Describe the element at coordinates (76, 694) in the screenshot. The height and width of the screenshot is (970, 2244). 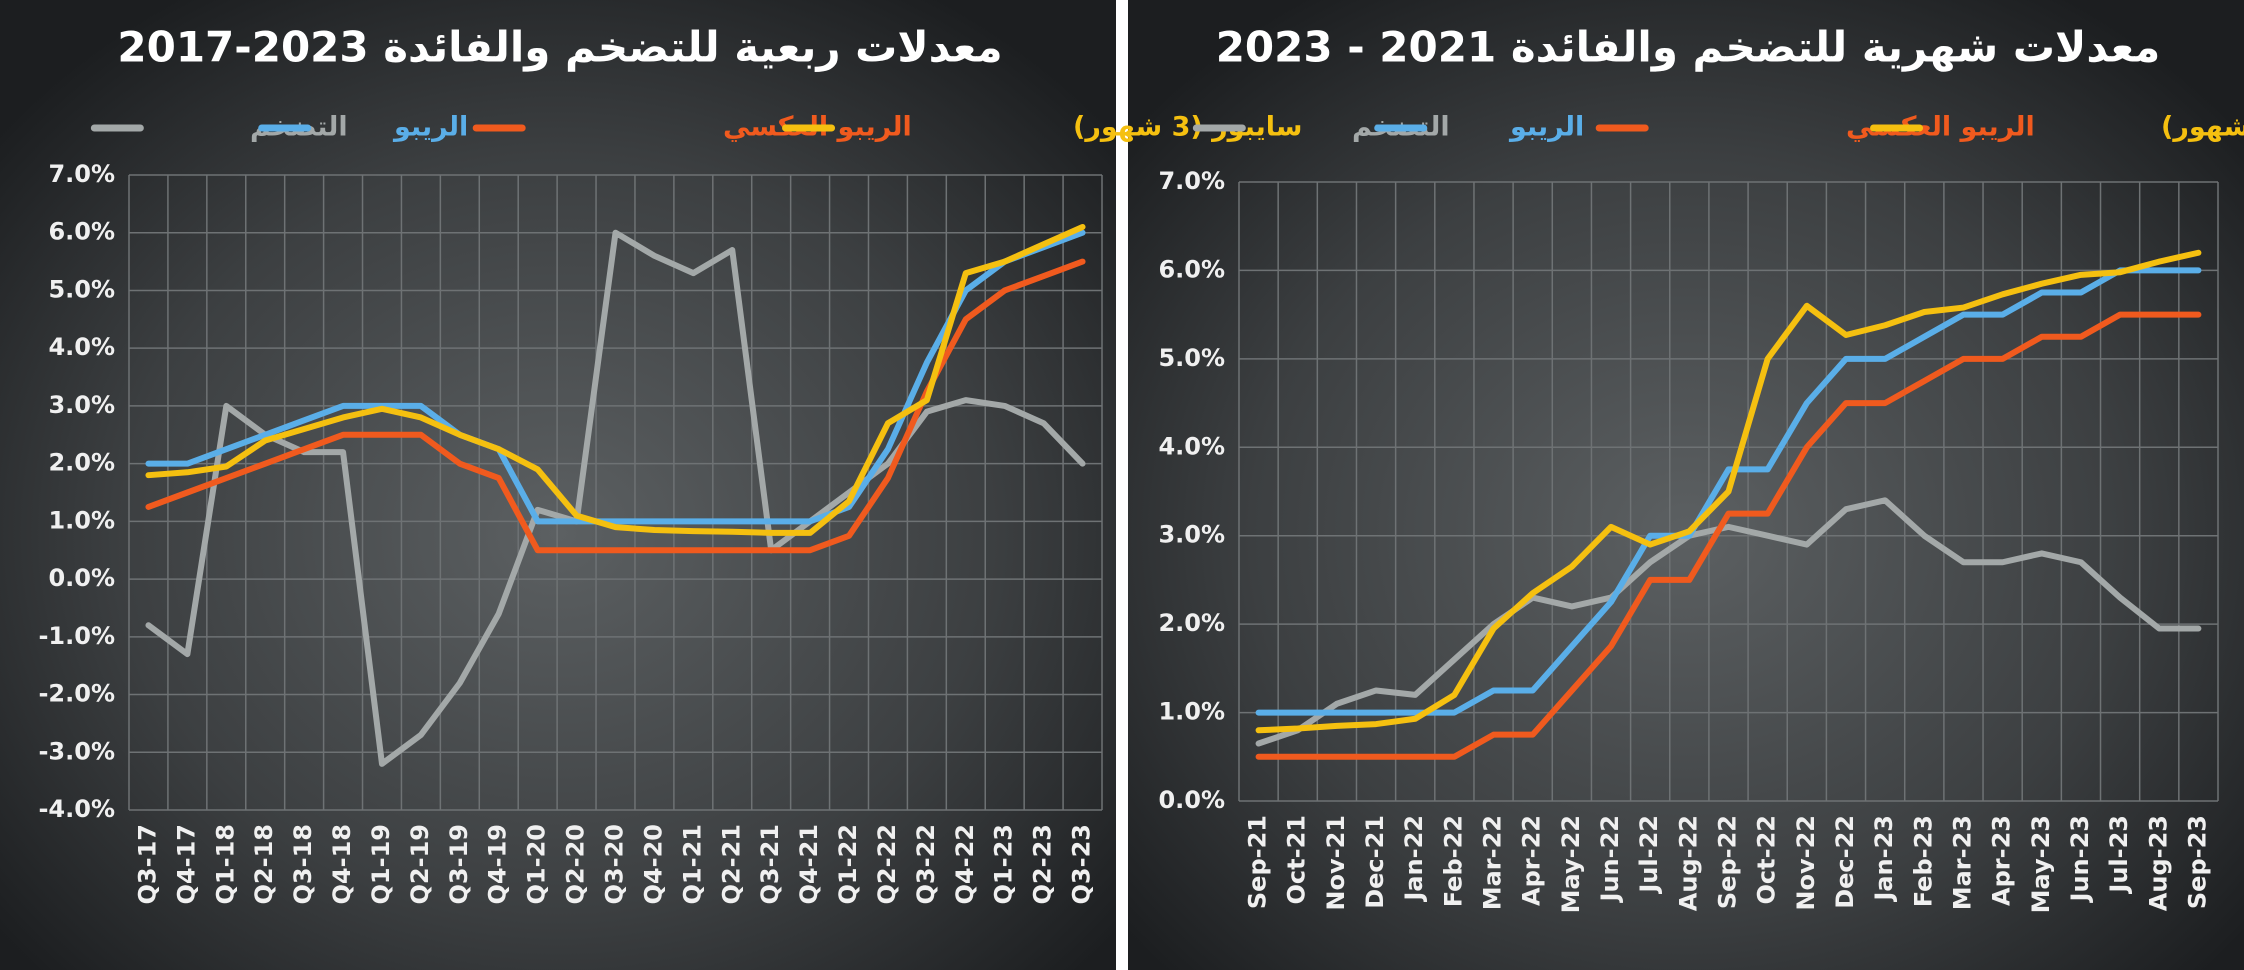
I see `y-tick-label: -2.0%` at that location.